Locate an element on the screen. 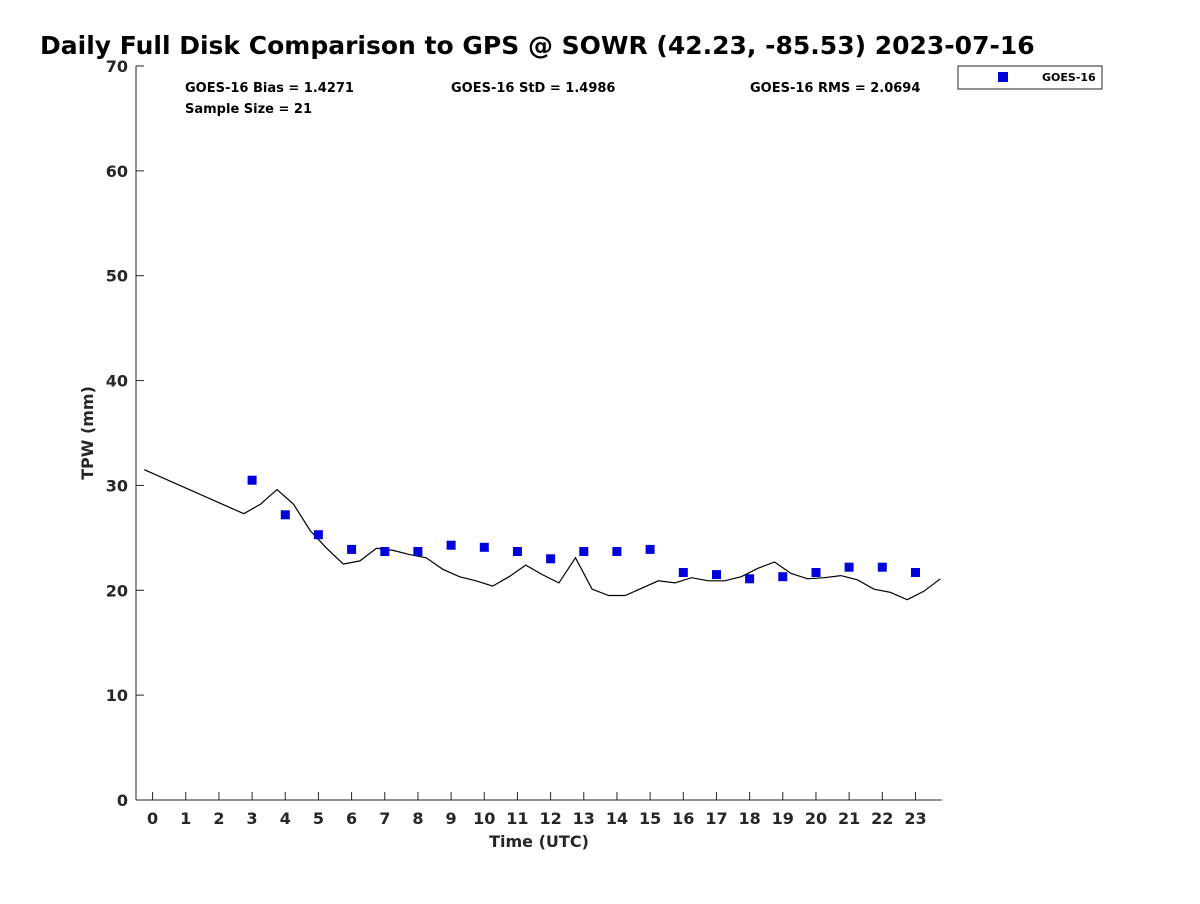  x-axis-label: Time (UTC) is located at coordinates (539, 841).